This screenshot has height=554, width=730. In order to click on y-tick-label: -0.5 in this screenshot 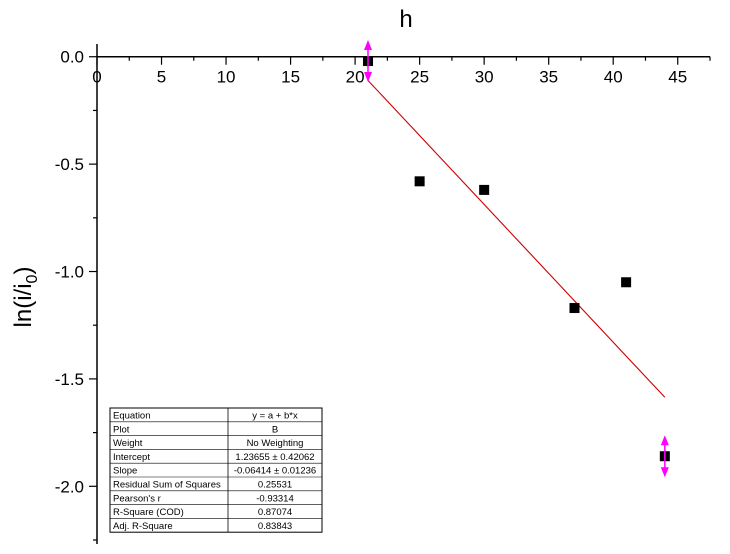, I will do `click(69, 164)`.